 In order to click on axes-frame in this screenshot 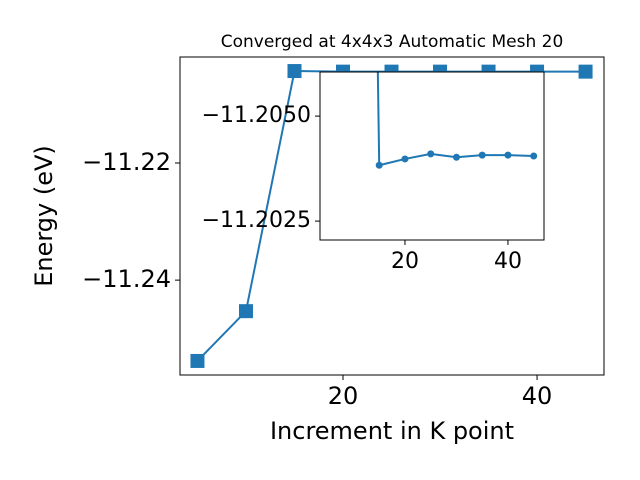, I will do `click(432, 156)`.